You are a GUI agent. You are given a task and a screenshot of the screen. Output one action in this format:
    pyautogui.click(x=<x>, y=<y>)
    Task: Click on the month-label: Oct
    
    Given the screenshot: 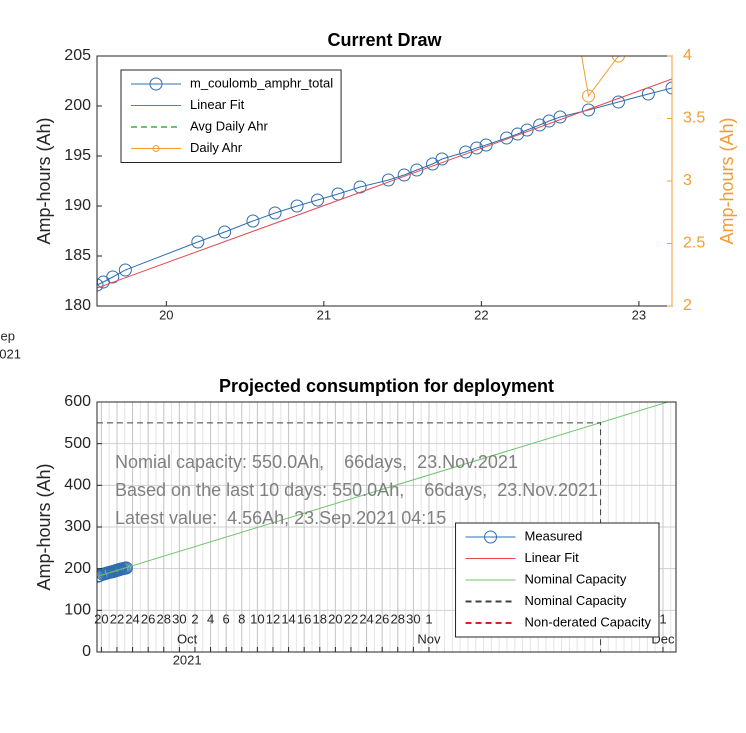 What is the action you would take?
    pyautogui.click(x=187, y=638)
    